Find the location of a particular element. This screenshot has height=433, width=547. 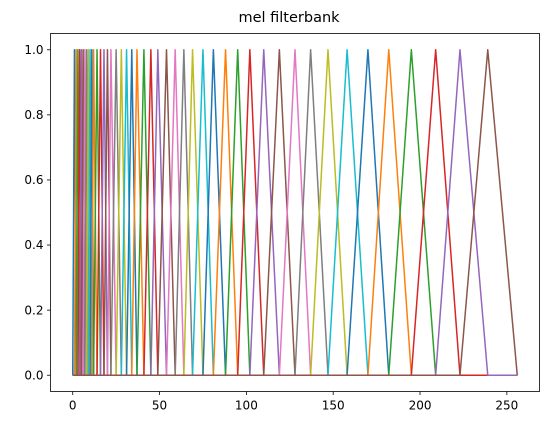

chart-title: mel filterbank is located at coordinates (289, 18).